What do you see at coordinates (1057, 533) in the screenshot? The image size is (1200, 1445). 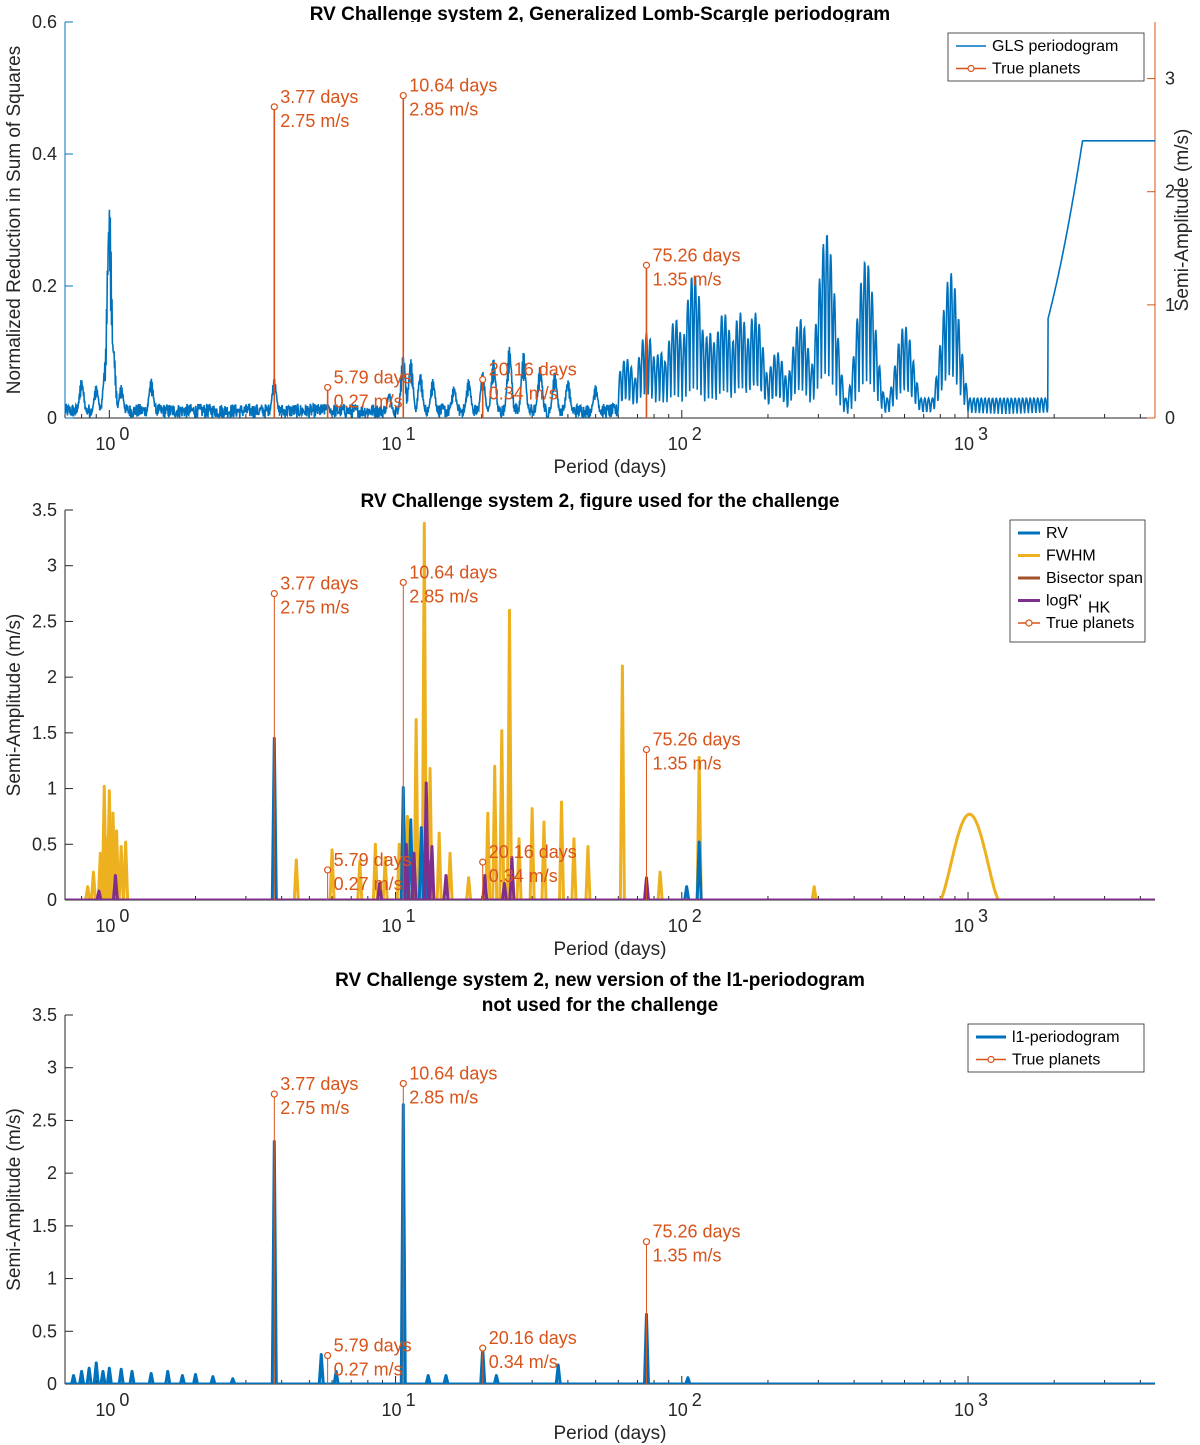 I see `legend-entry: RV` at bounding box center [1057, 533].